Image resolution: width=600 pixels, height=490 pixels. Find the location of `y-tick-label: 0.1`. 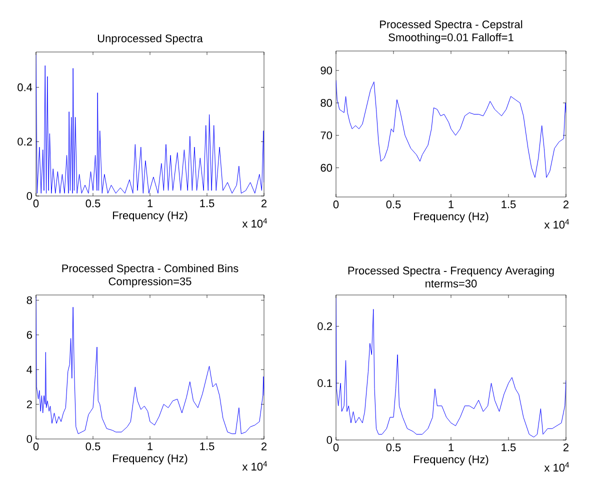

y-tick-label: 0.1 is located at coordinates (325, 383).